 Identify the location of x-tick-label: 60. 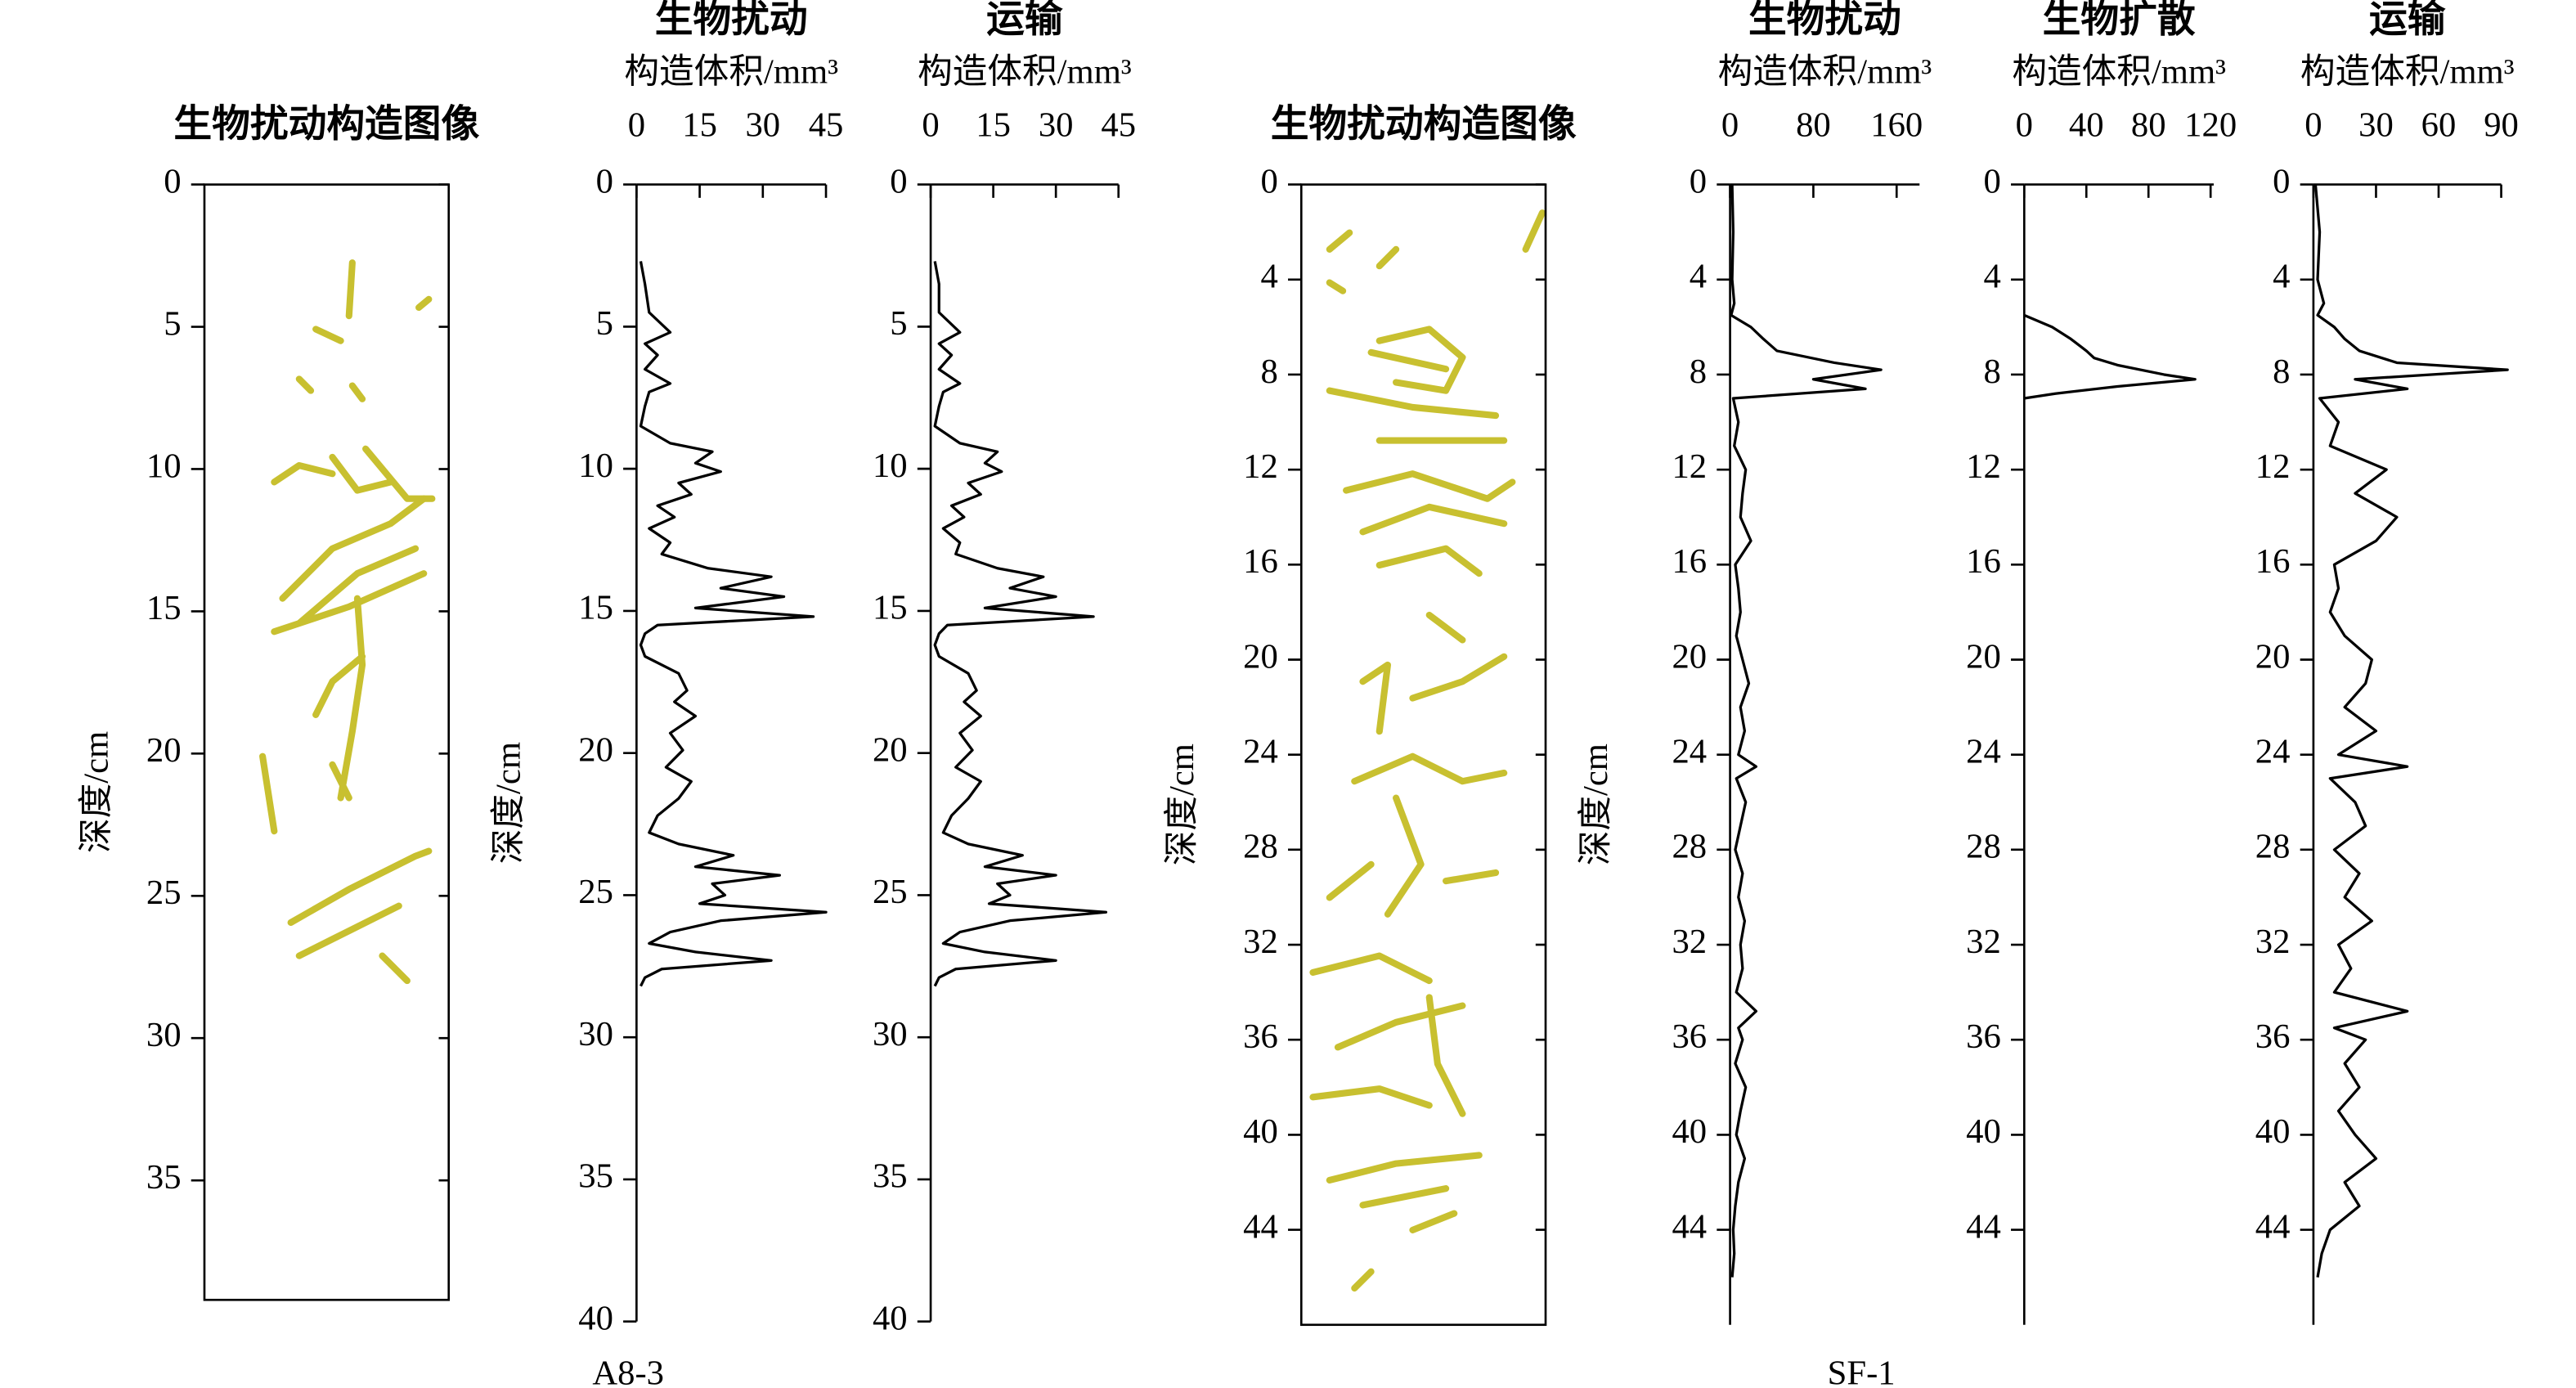
(2439, 125).